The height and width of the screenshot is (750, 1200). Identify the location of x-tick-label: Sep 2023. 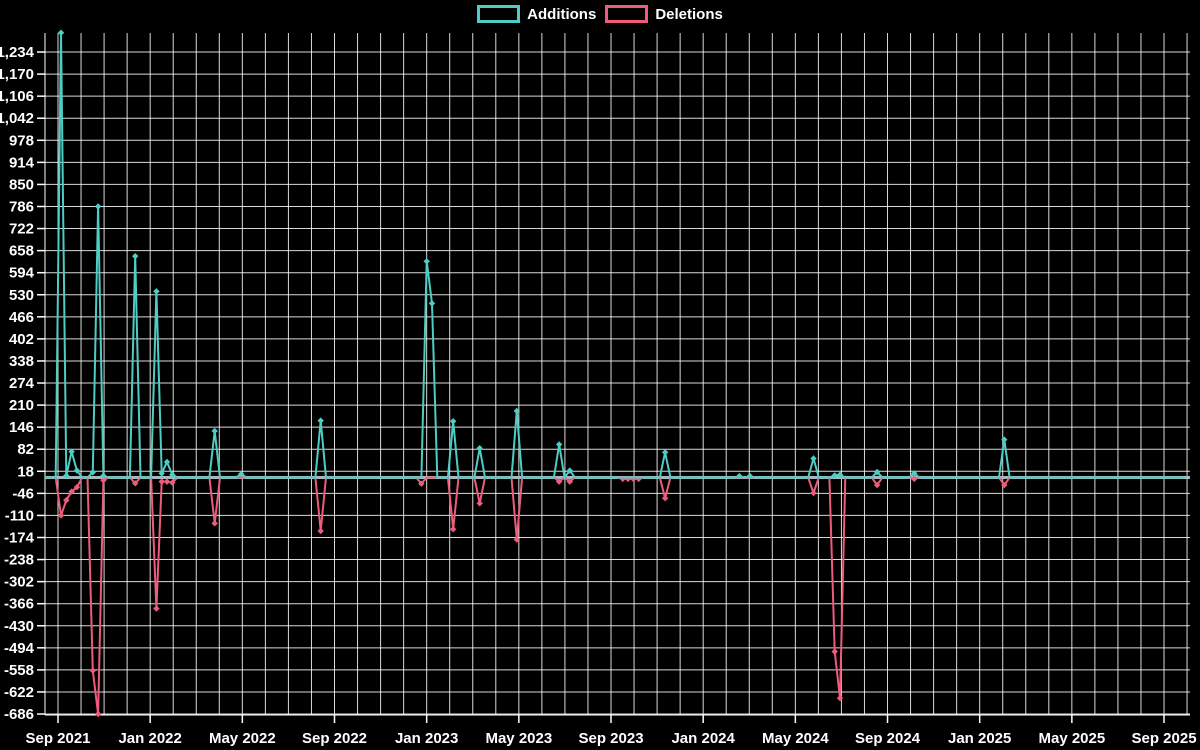
(610, 738).